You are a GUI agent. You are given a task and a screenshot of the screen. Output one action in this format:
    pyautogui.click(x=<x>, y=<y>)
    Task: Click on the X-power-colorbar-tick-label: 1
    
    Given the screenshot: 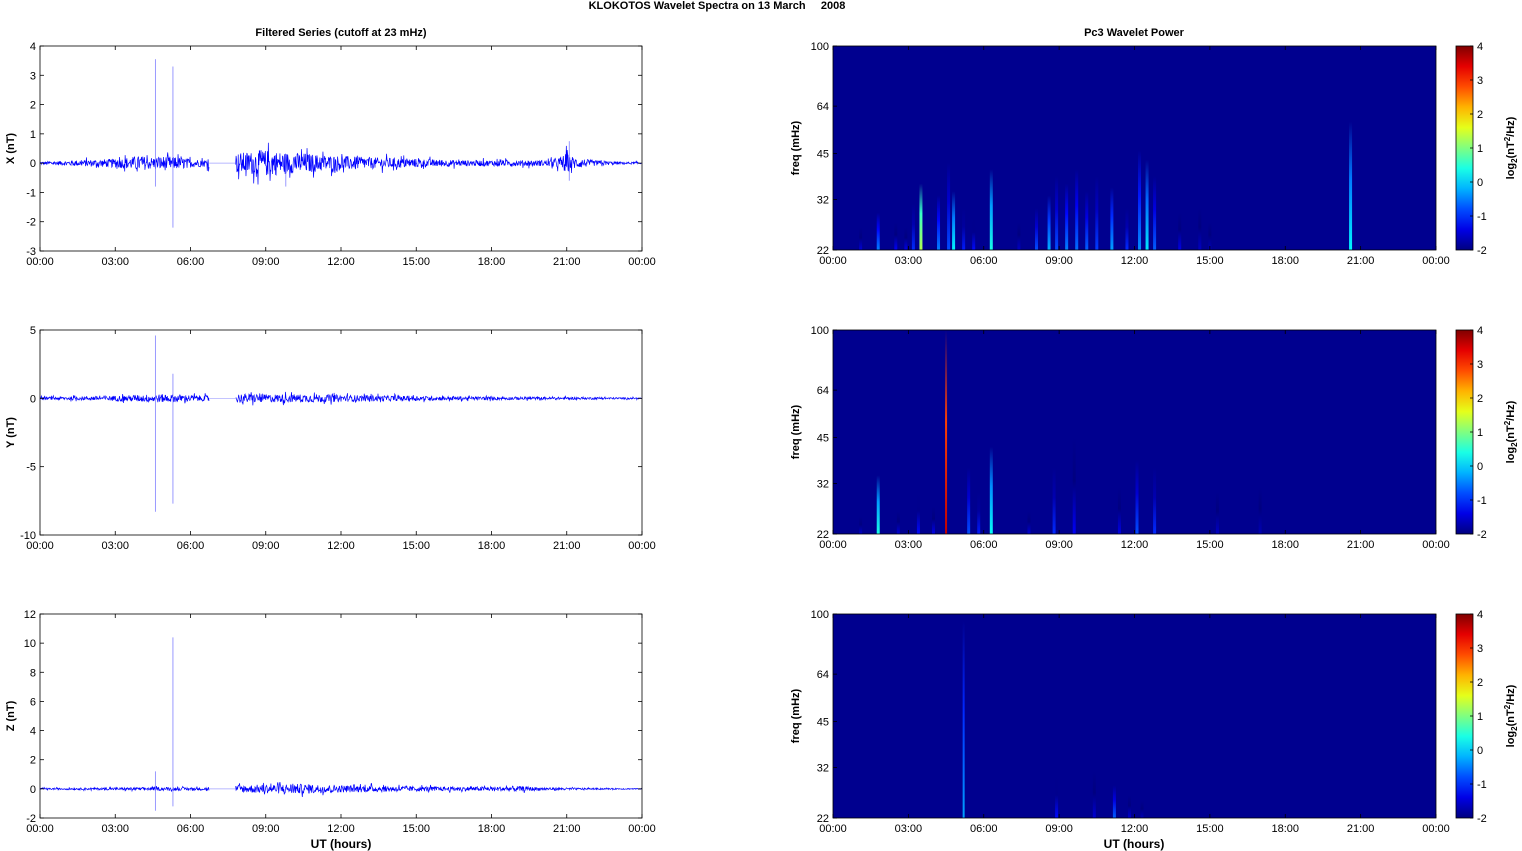 What is the action you would take?
    pyautogui.click(x=1480, y=149)
    